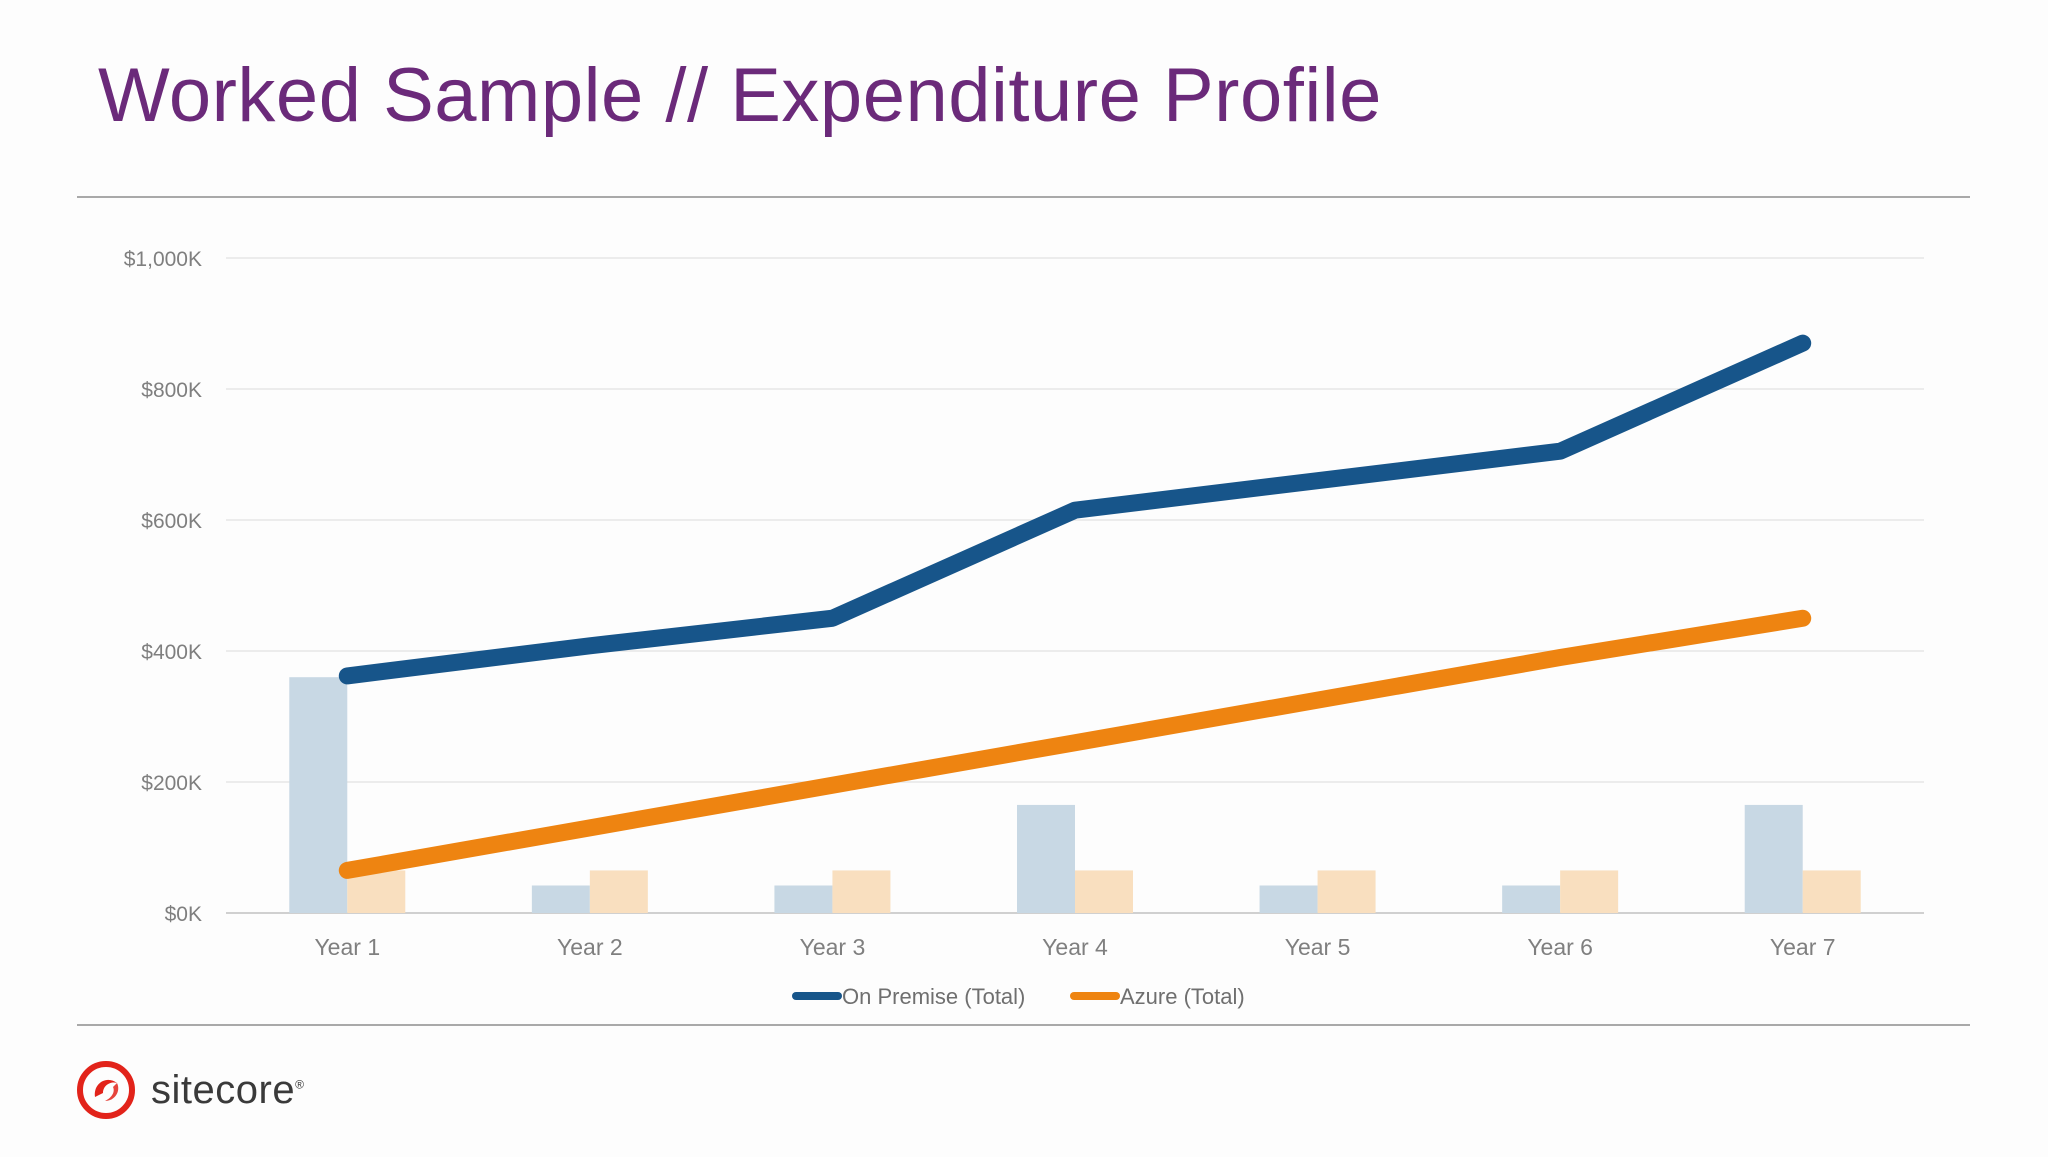 The height and width of the screenshot is (1157, 2048). I want to click on bottom-divider, so click(1023, 1025).